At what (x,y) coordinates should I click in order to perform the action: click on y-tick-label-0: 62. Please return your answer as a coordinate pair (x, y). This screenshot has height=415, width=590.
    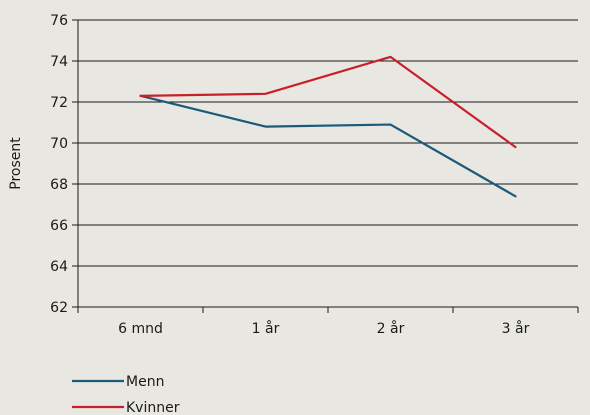
    Looking at the image, I should click on (59, 308).